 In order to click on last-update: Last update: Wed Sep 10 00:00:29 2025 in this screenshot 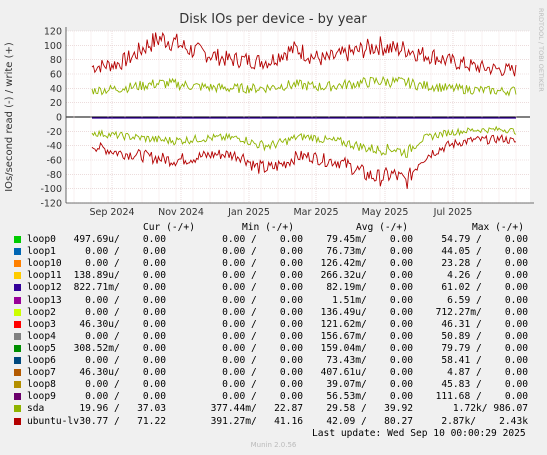, I will do `click(419, 433)`.